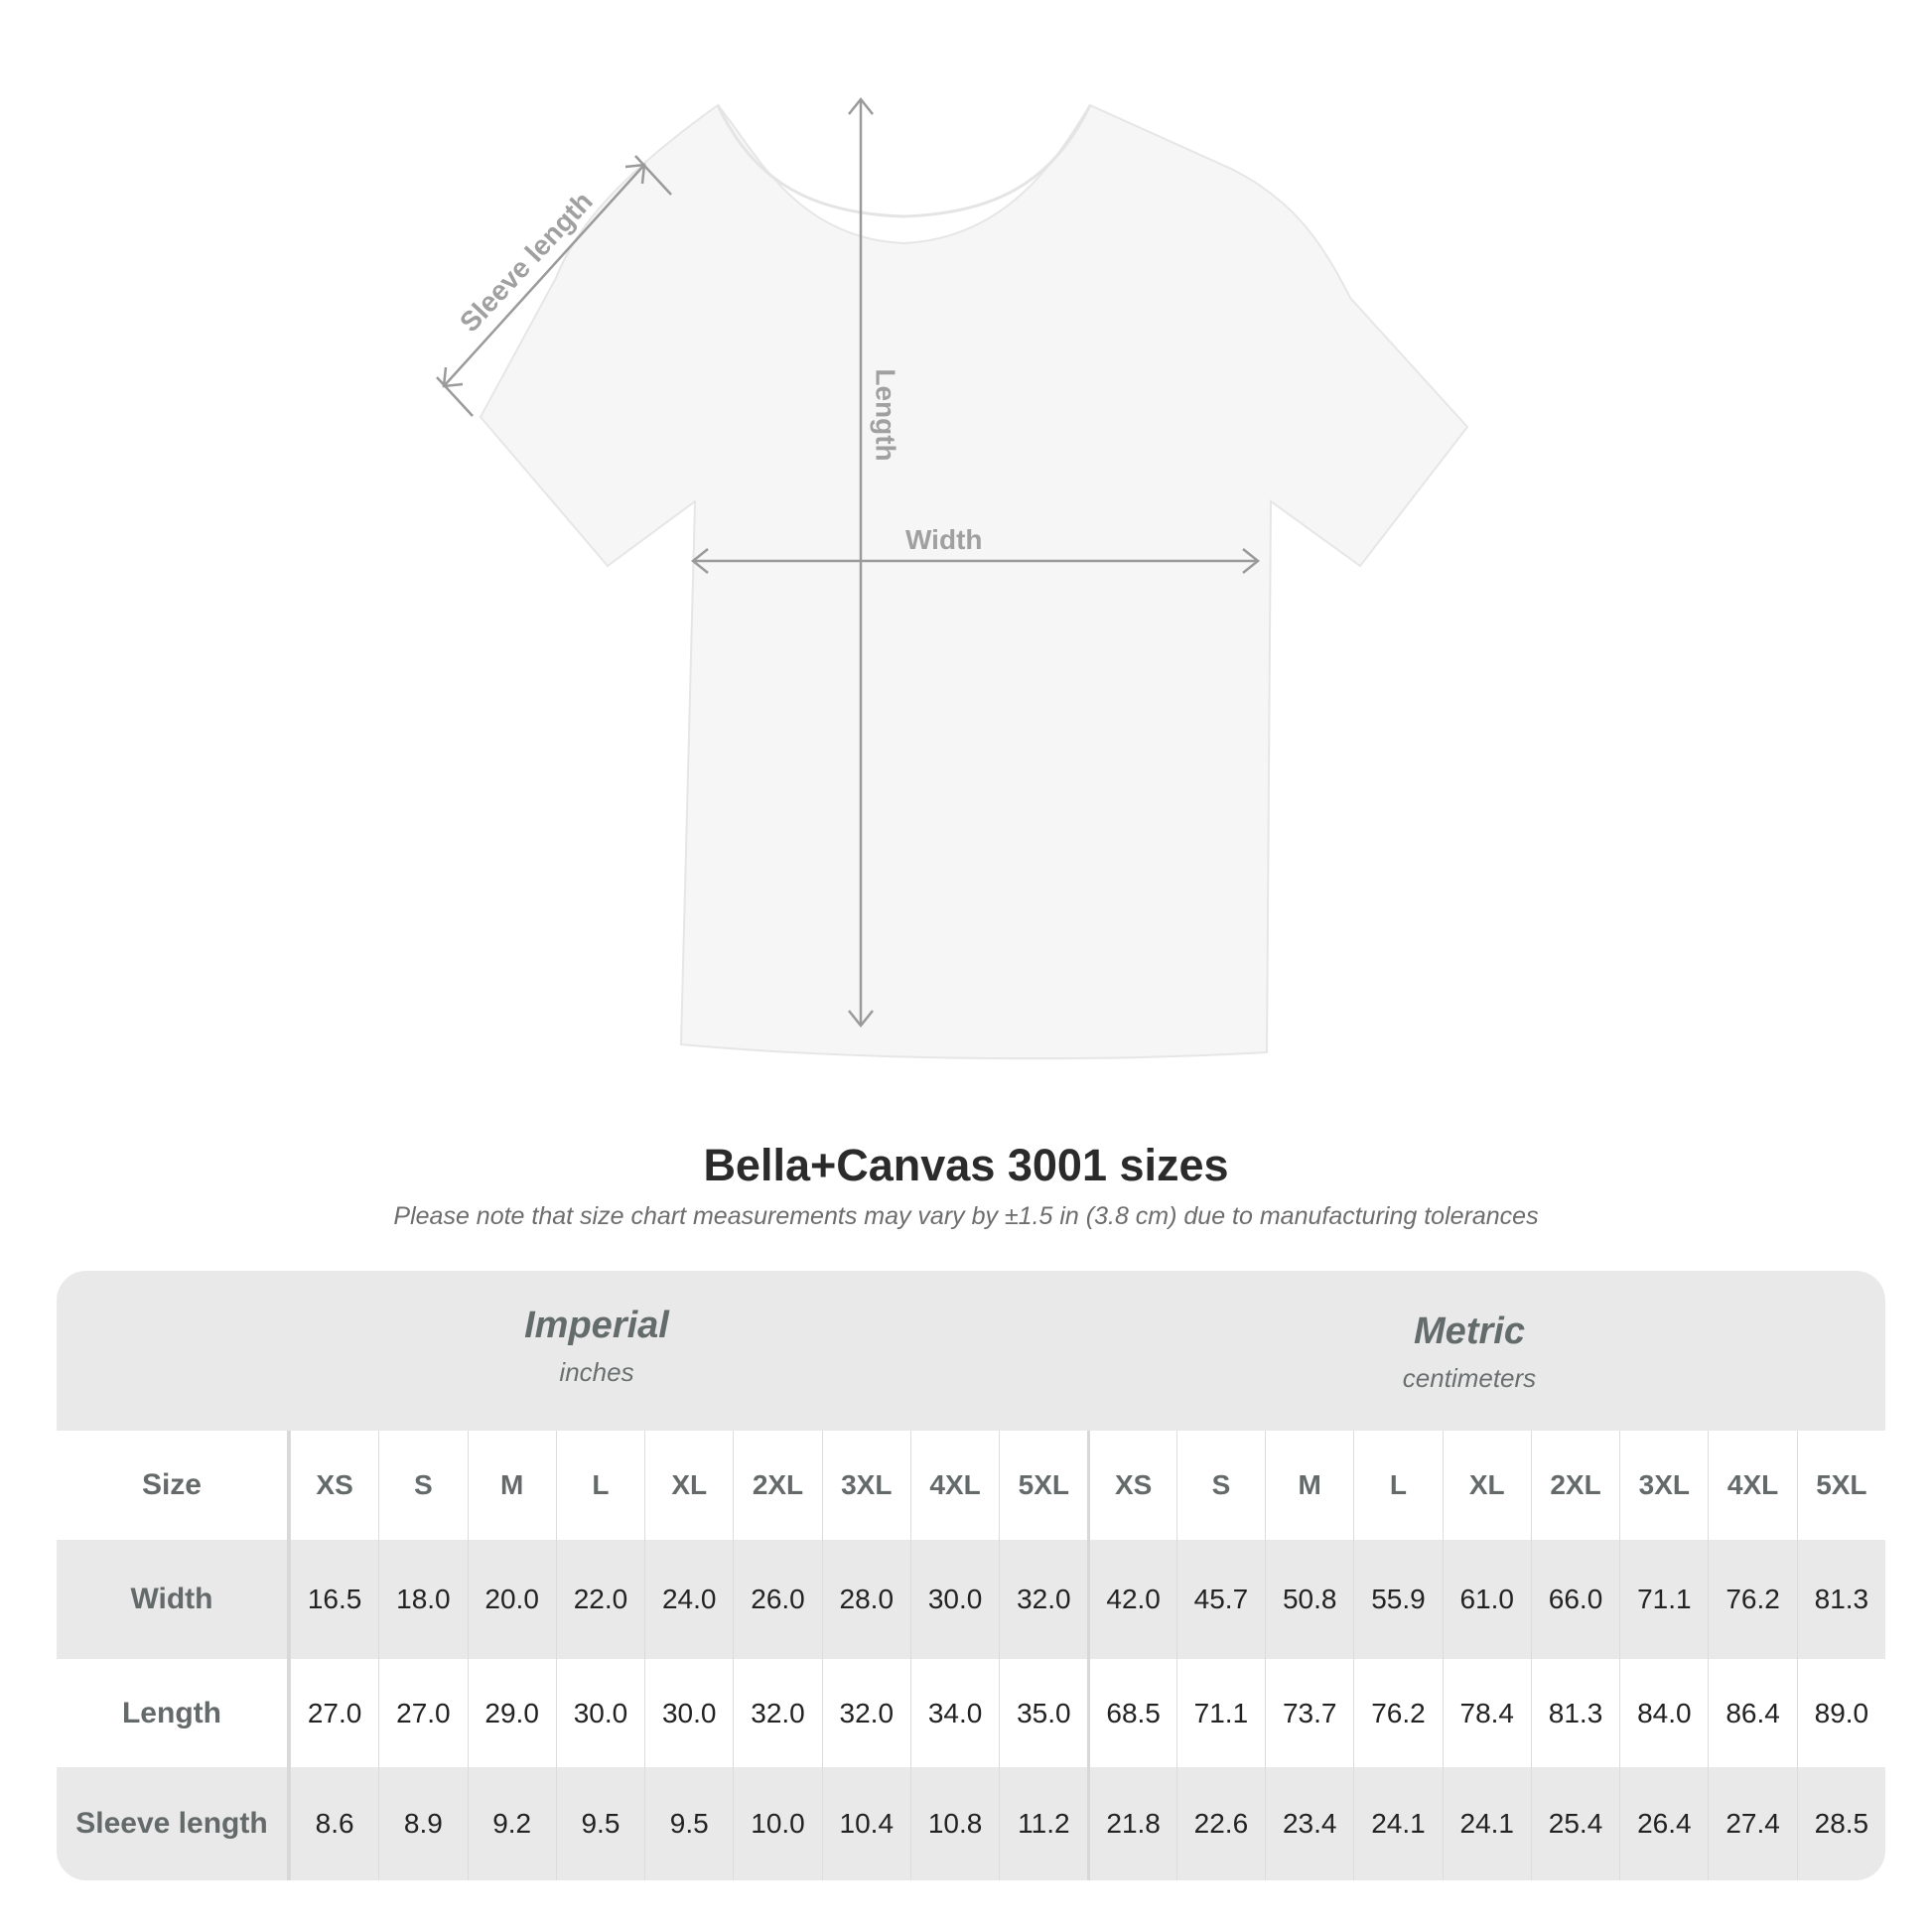 The height and width of the screenshot is (1932, 1932). Describe the element at coordinates (173, 1486) in the screenshot. I see `row-header: Size` at that location.